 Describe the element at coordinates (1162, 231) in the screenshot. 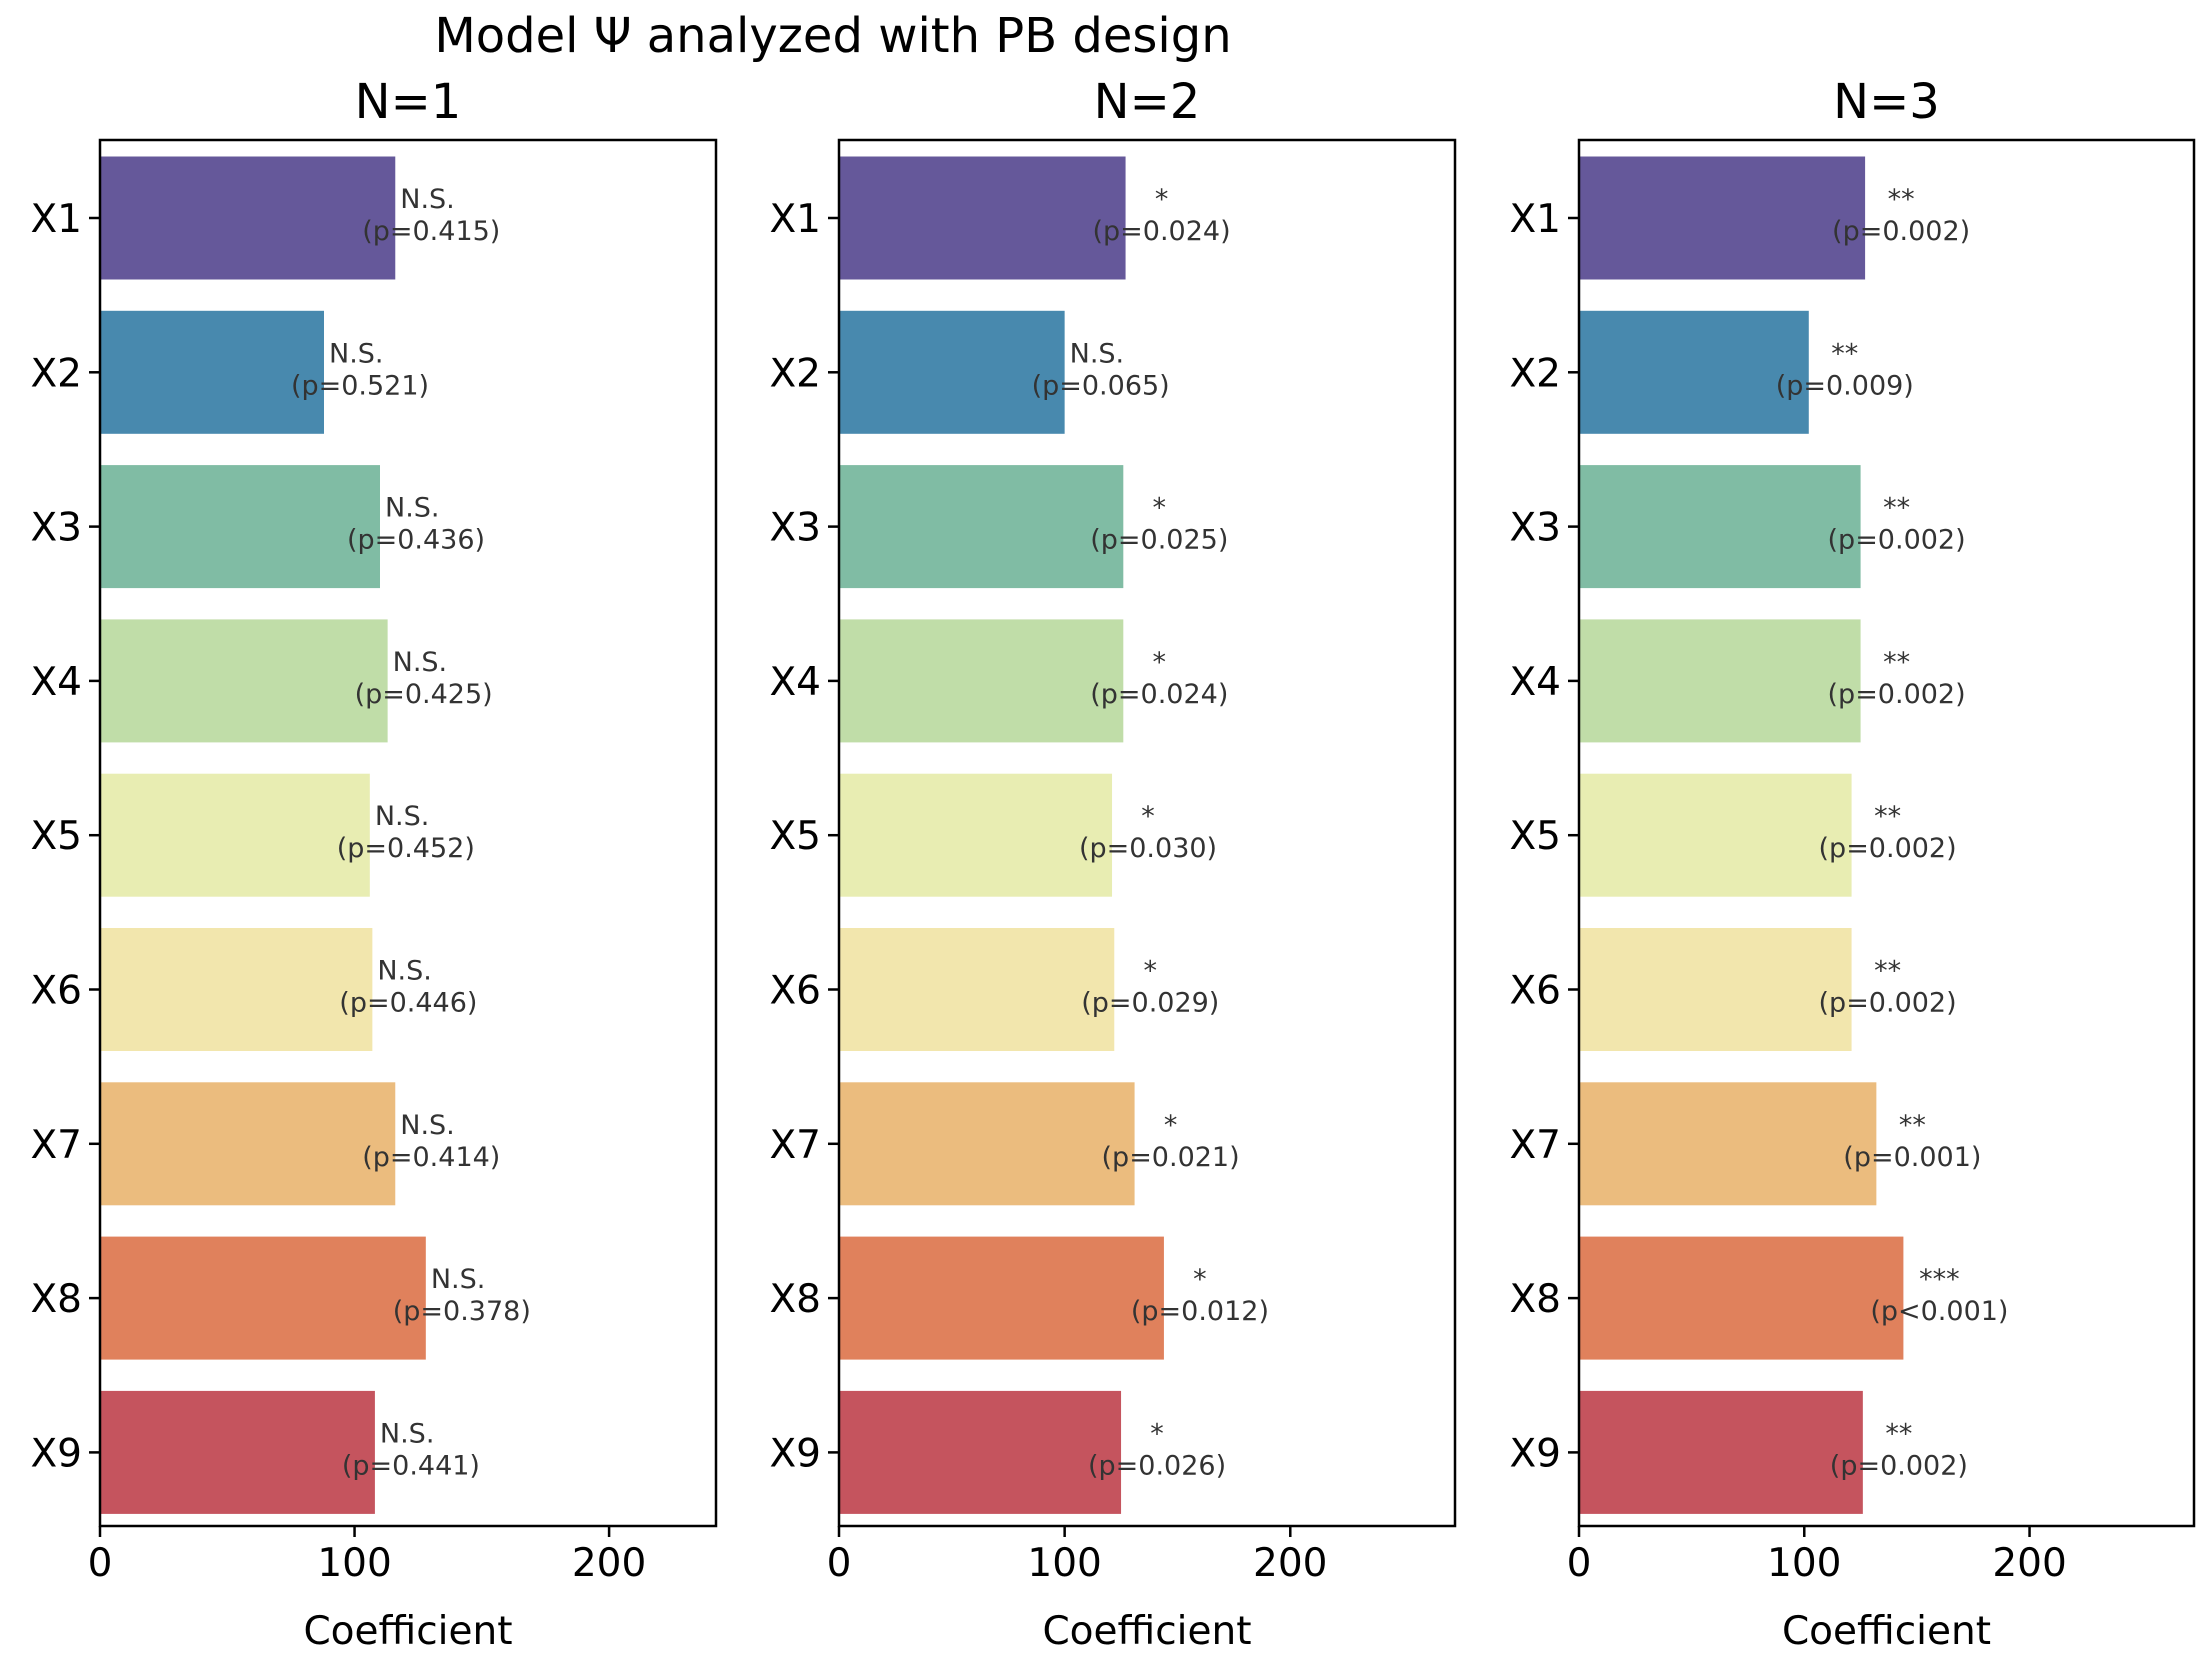

I see `p-value-label: (p=0.024)` at that location.